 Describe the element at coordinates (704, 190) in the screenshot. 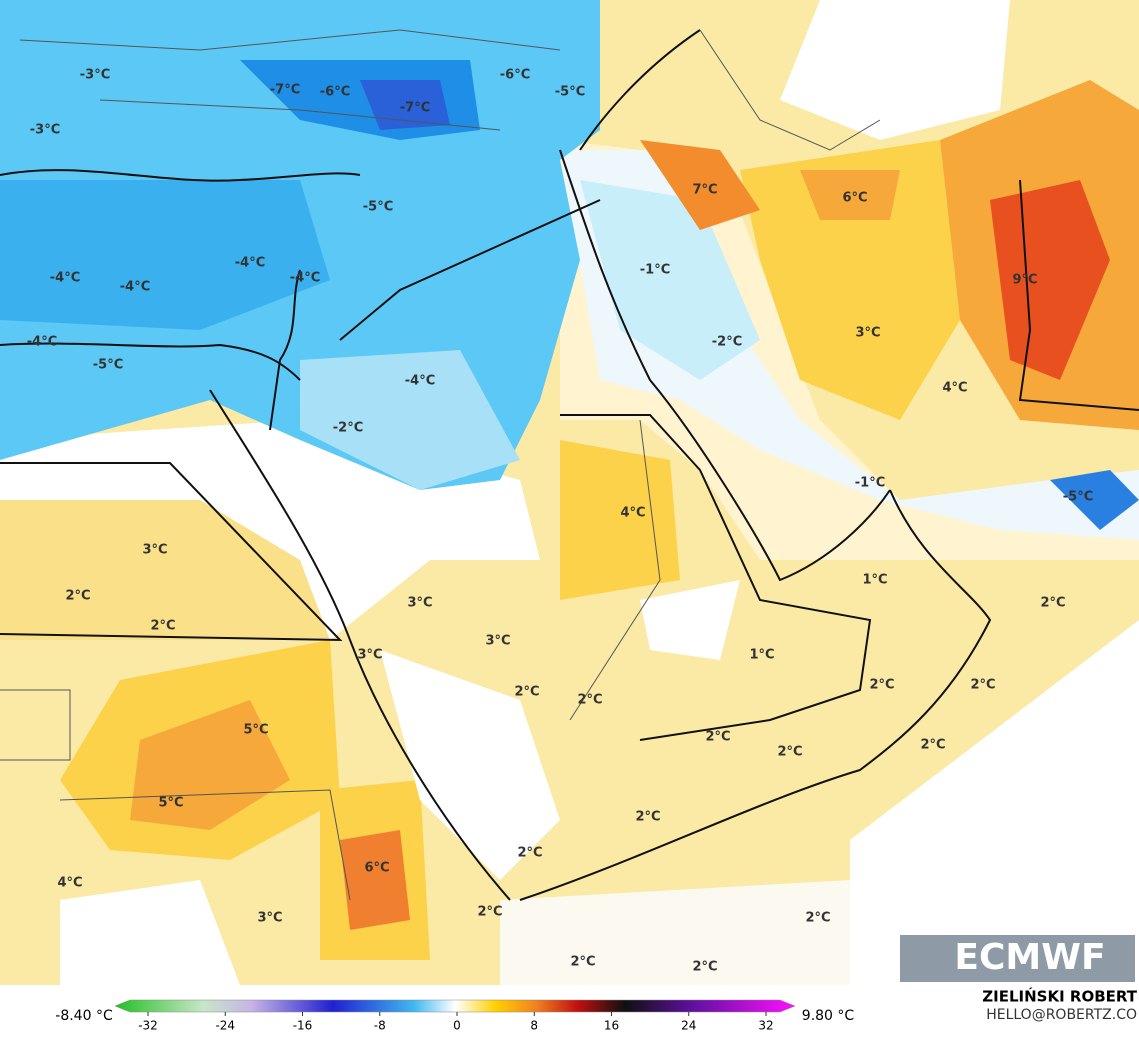

I see `temperature-label: 7°C` at that location.